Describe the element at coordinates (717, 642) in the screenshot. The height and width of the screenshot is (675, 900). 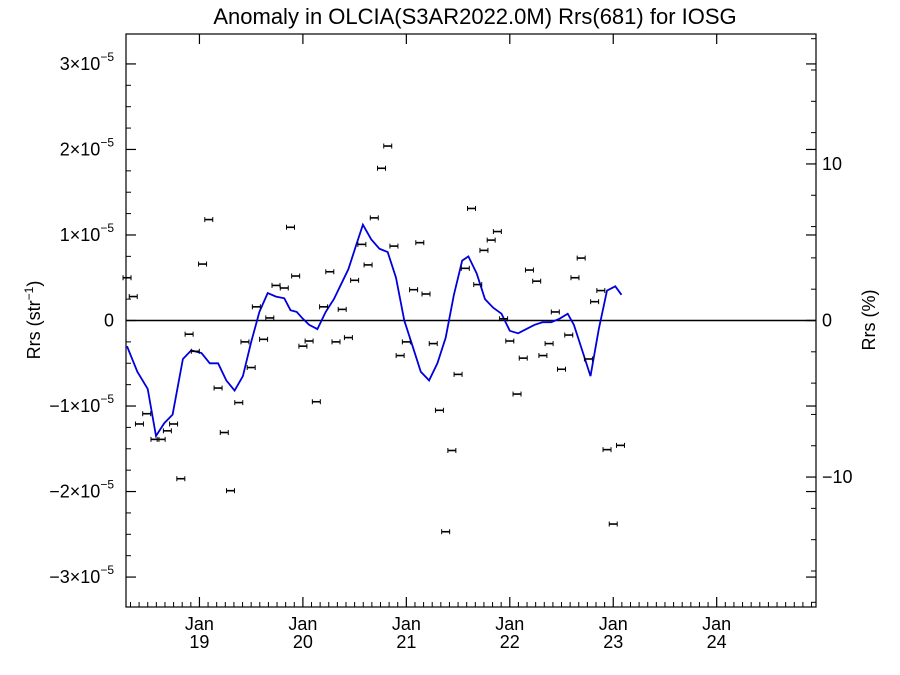
I see `x-tick-label-year: 24` at that location.